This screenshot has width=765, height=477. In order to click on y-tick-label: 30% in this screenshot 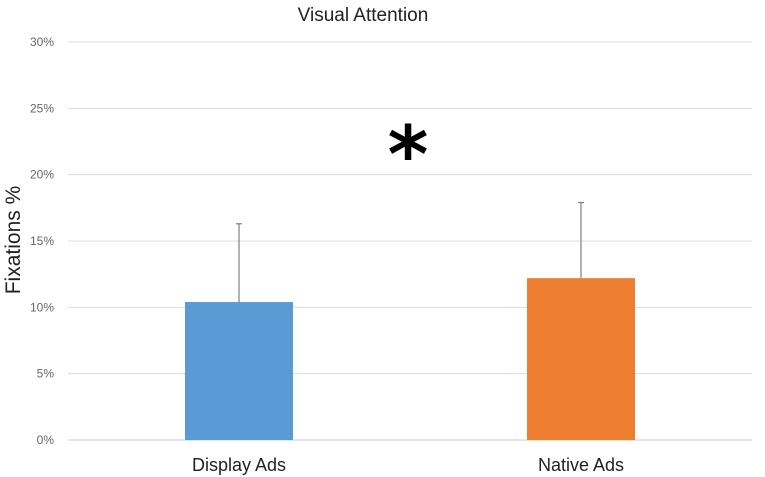, I will do `click(42, 42)`.